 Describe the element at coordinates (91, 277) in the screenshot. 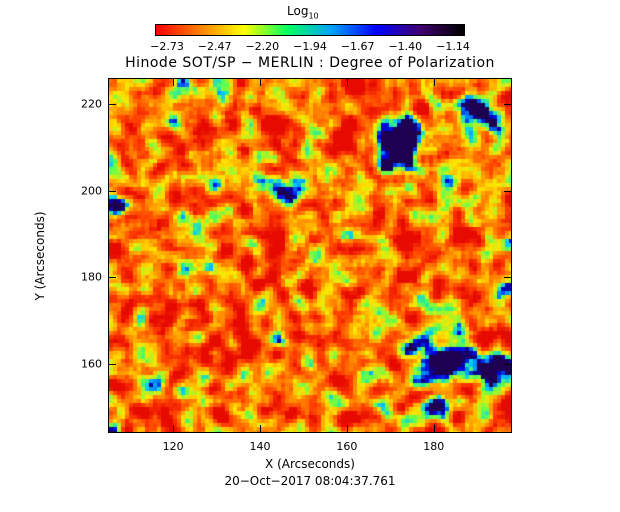

I see `y-tick-label: 180` at that location.